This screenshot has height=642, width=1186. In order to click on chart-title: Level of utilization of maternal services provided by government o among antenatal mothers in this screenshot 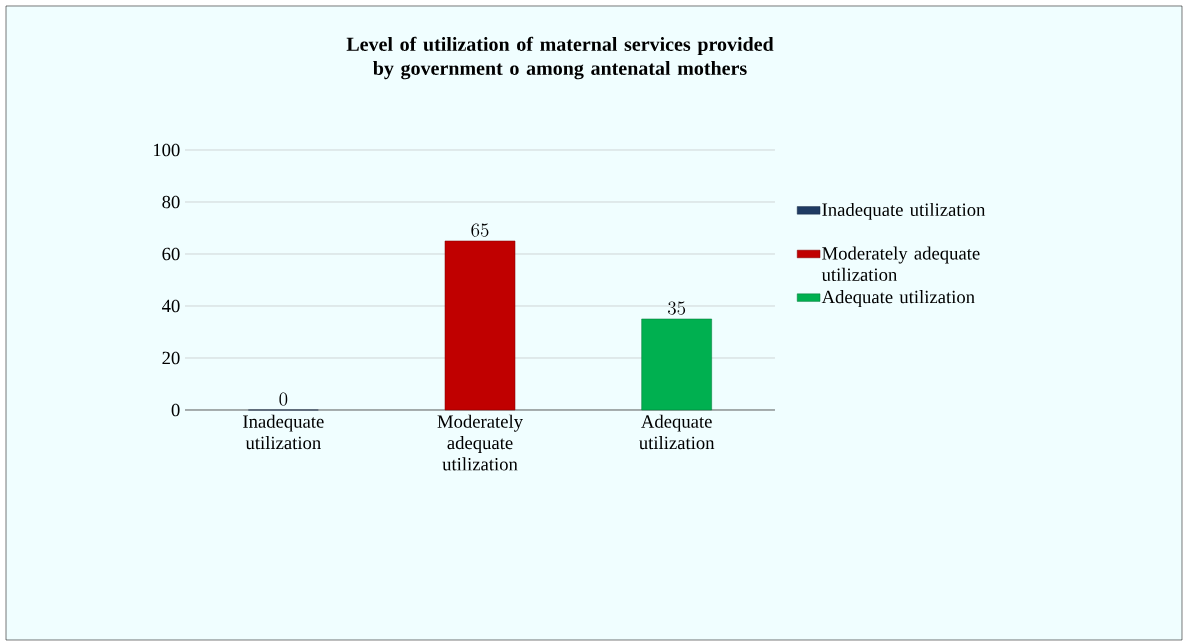, I will do `click(560, 58)`.